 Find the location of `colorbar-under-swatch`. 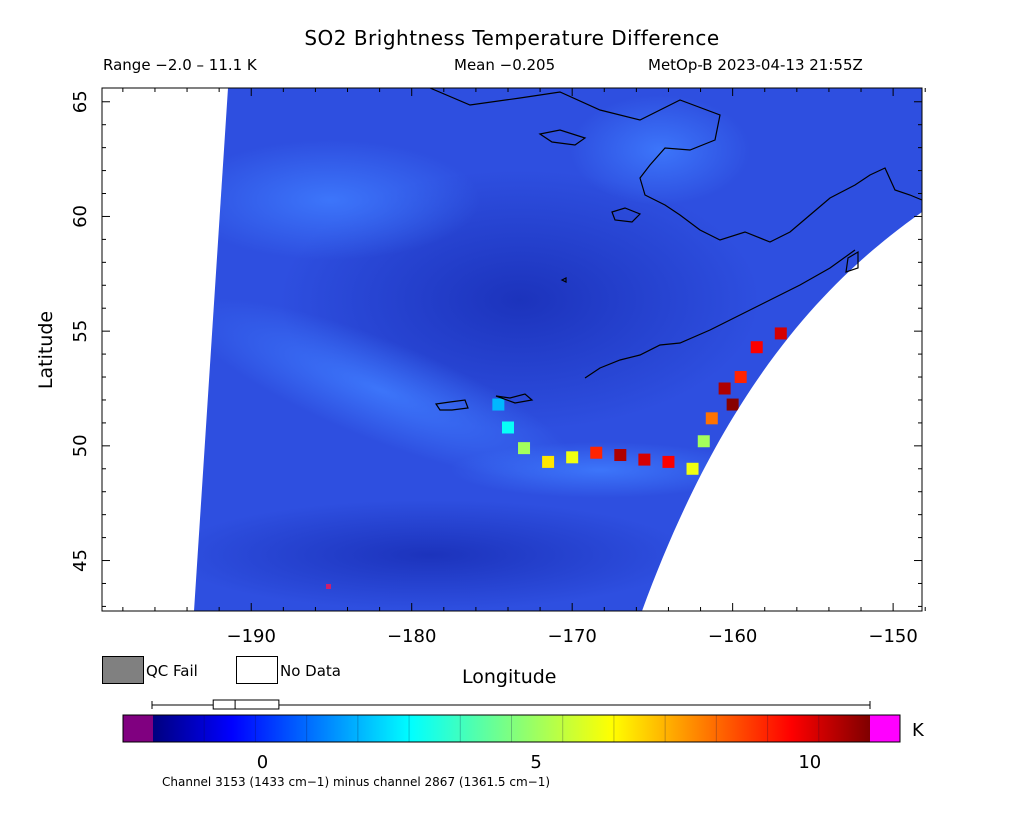

colorbar-under-swatch is located at coordinates (138, 728).